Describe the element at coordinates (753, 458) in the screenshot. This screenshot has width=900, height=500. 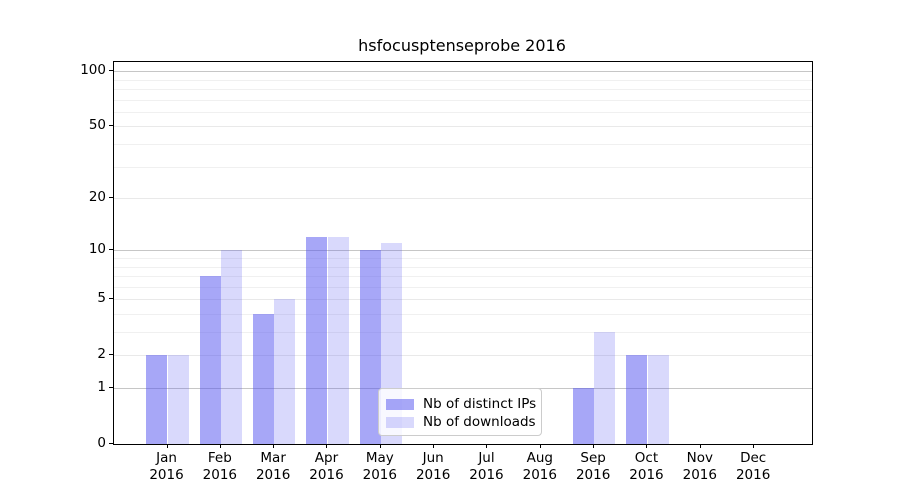
I see `x-tick-month: Dec` at that location.